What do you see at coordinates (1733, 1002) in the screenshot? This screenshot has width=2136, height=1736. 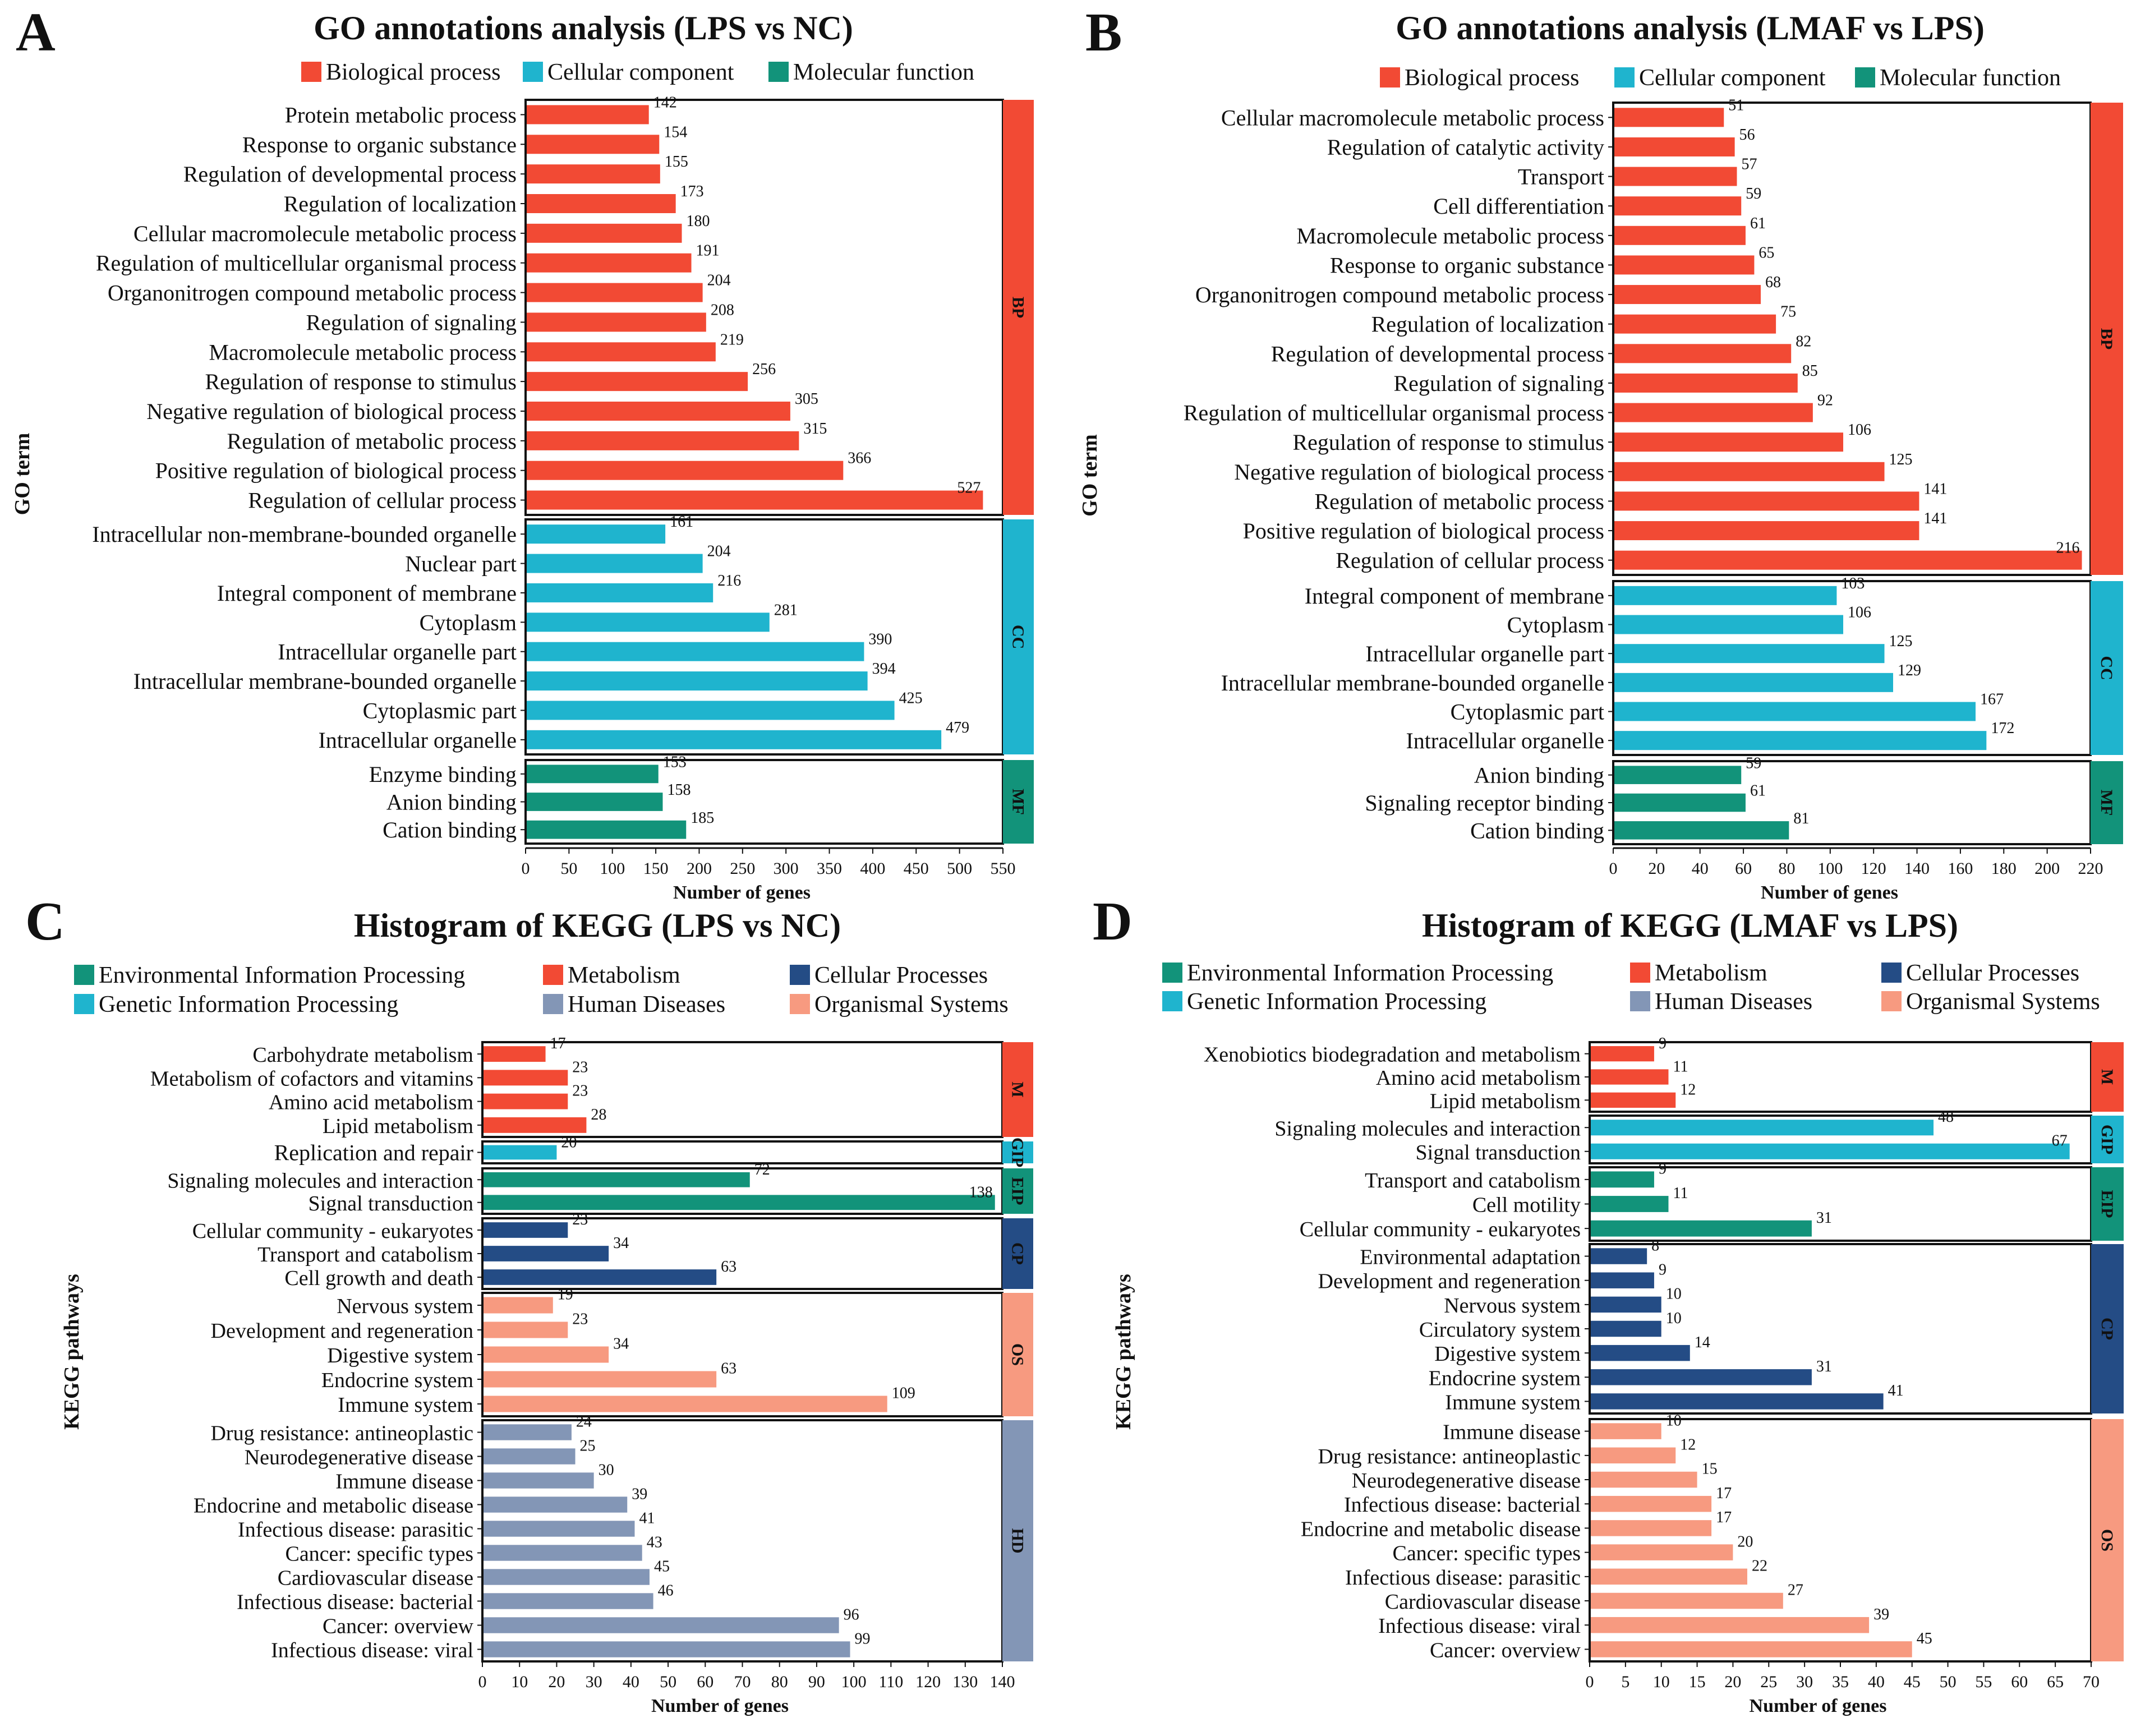 I see `legend-entry: Human Diseases` at bounding box center [1733, 1002].